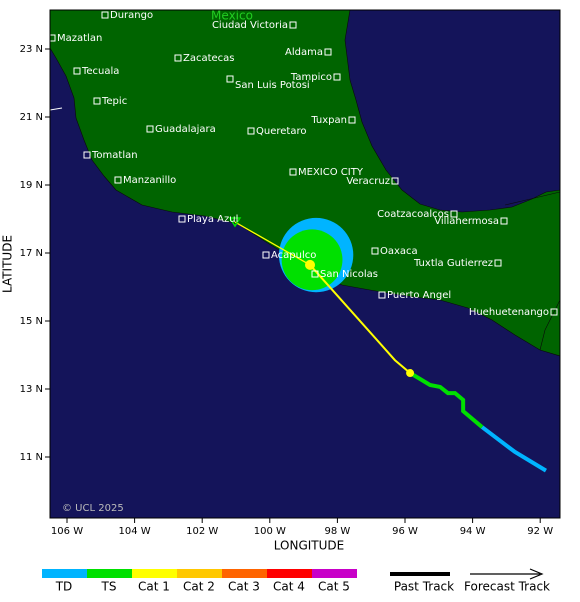 This screenshot has width=580, height=602. I want to click on past-track-label: Past Track, so click(424, 587).